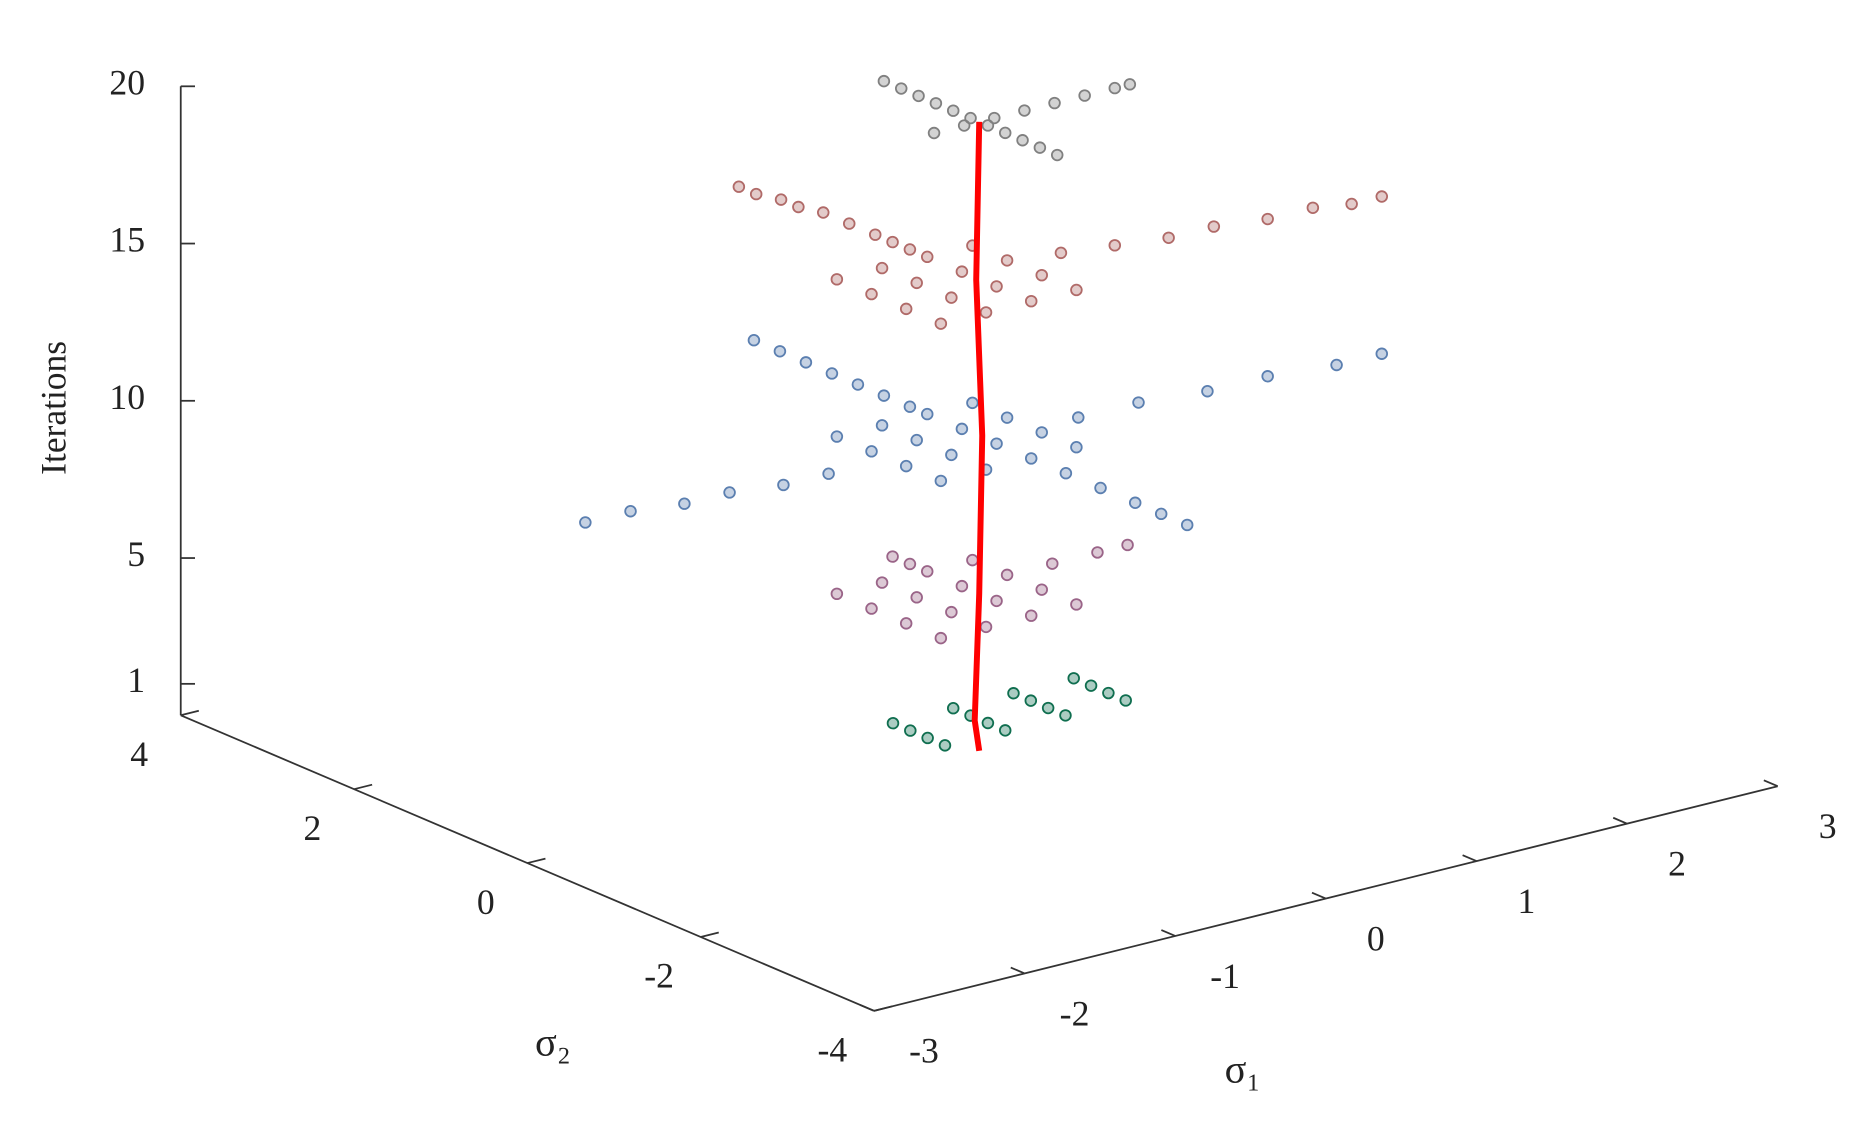 Image resolution: width=1855 pixels, height=1135 pixels. I want to click on z-tick-label: 15, so click(127, 240).